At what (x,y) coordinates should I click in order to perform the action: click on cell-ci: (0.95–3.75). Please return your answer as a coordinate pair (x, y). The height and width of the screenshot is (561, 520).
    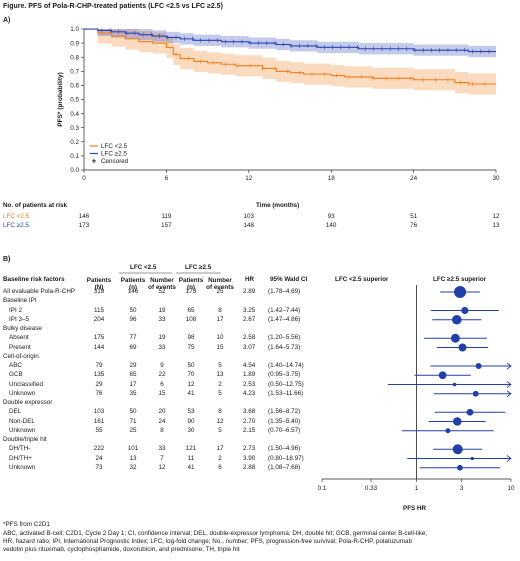
    Looking at the image, I should click on (284, 375).